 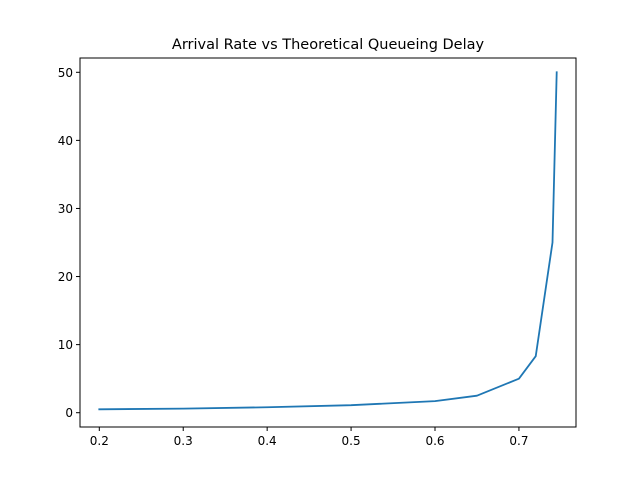 I want to click on y-tick-label: 30, so click(x=65, y=209).